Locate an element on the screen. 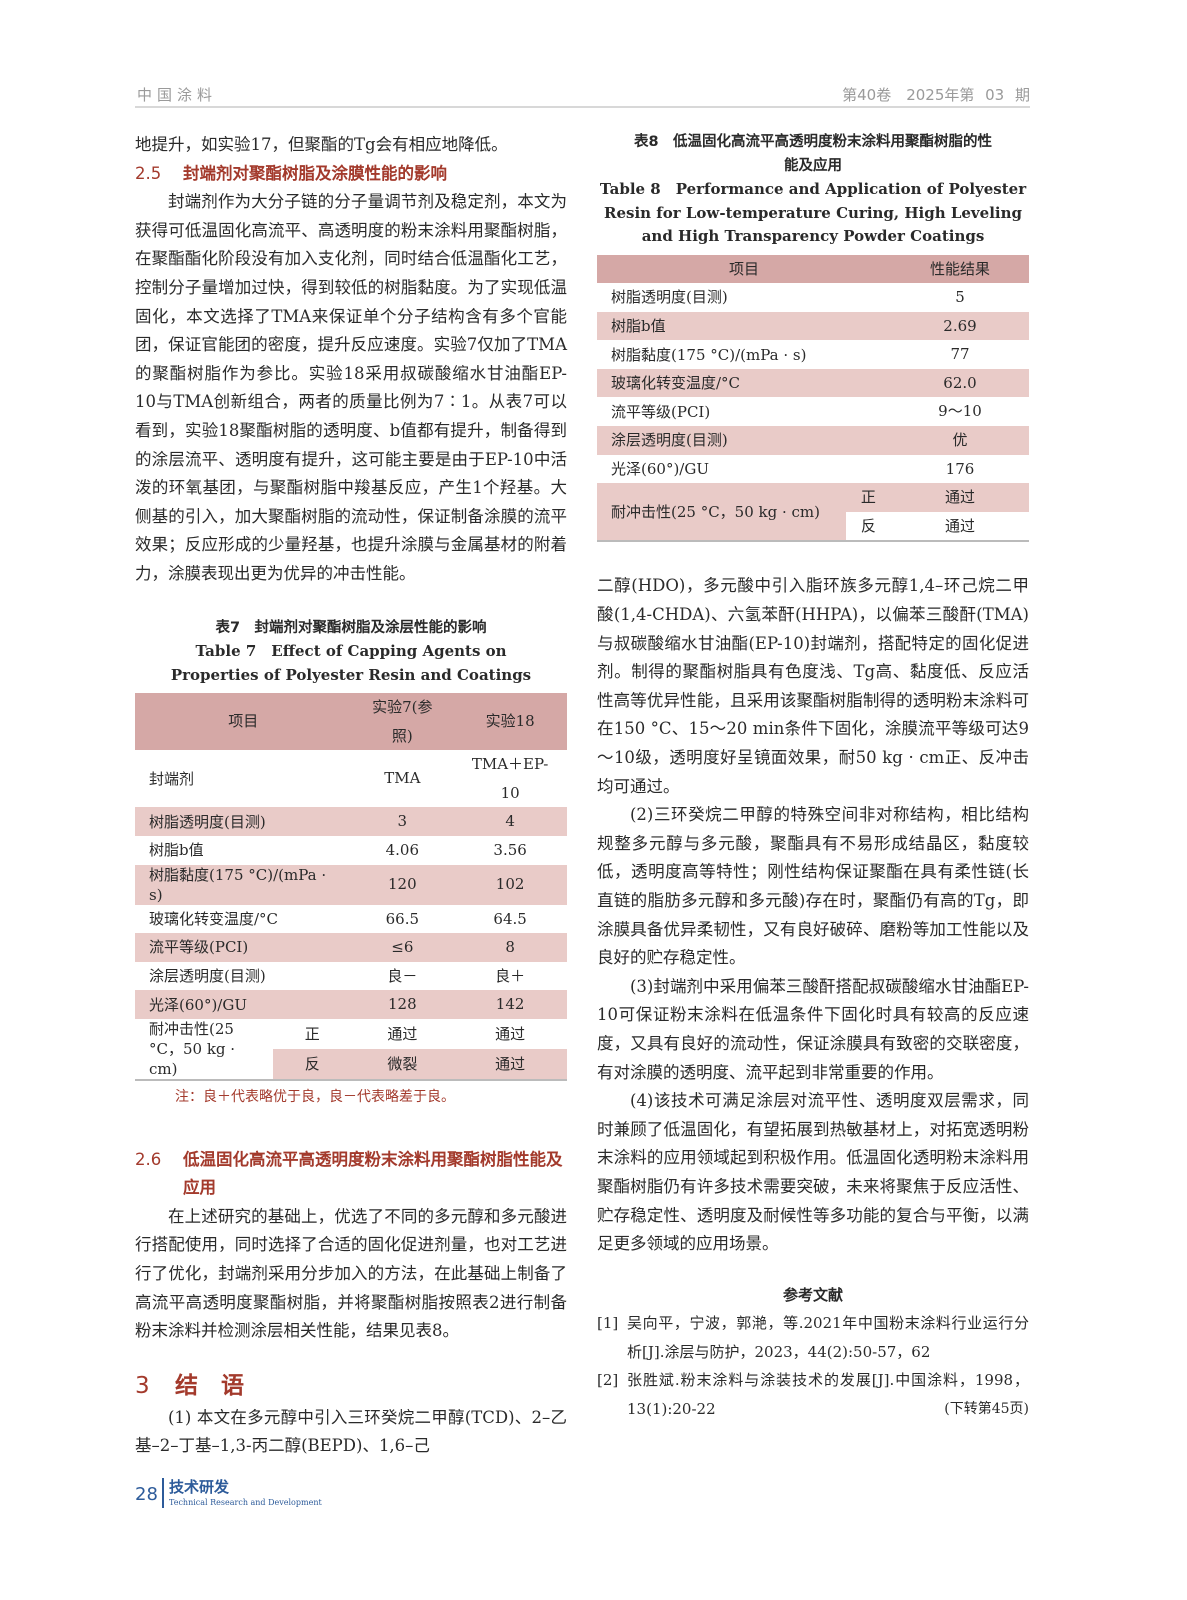 This screenshot has width=1187, height=1600. continued-note: (下转第45页) is located at coordinates (986, 1409).